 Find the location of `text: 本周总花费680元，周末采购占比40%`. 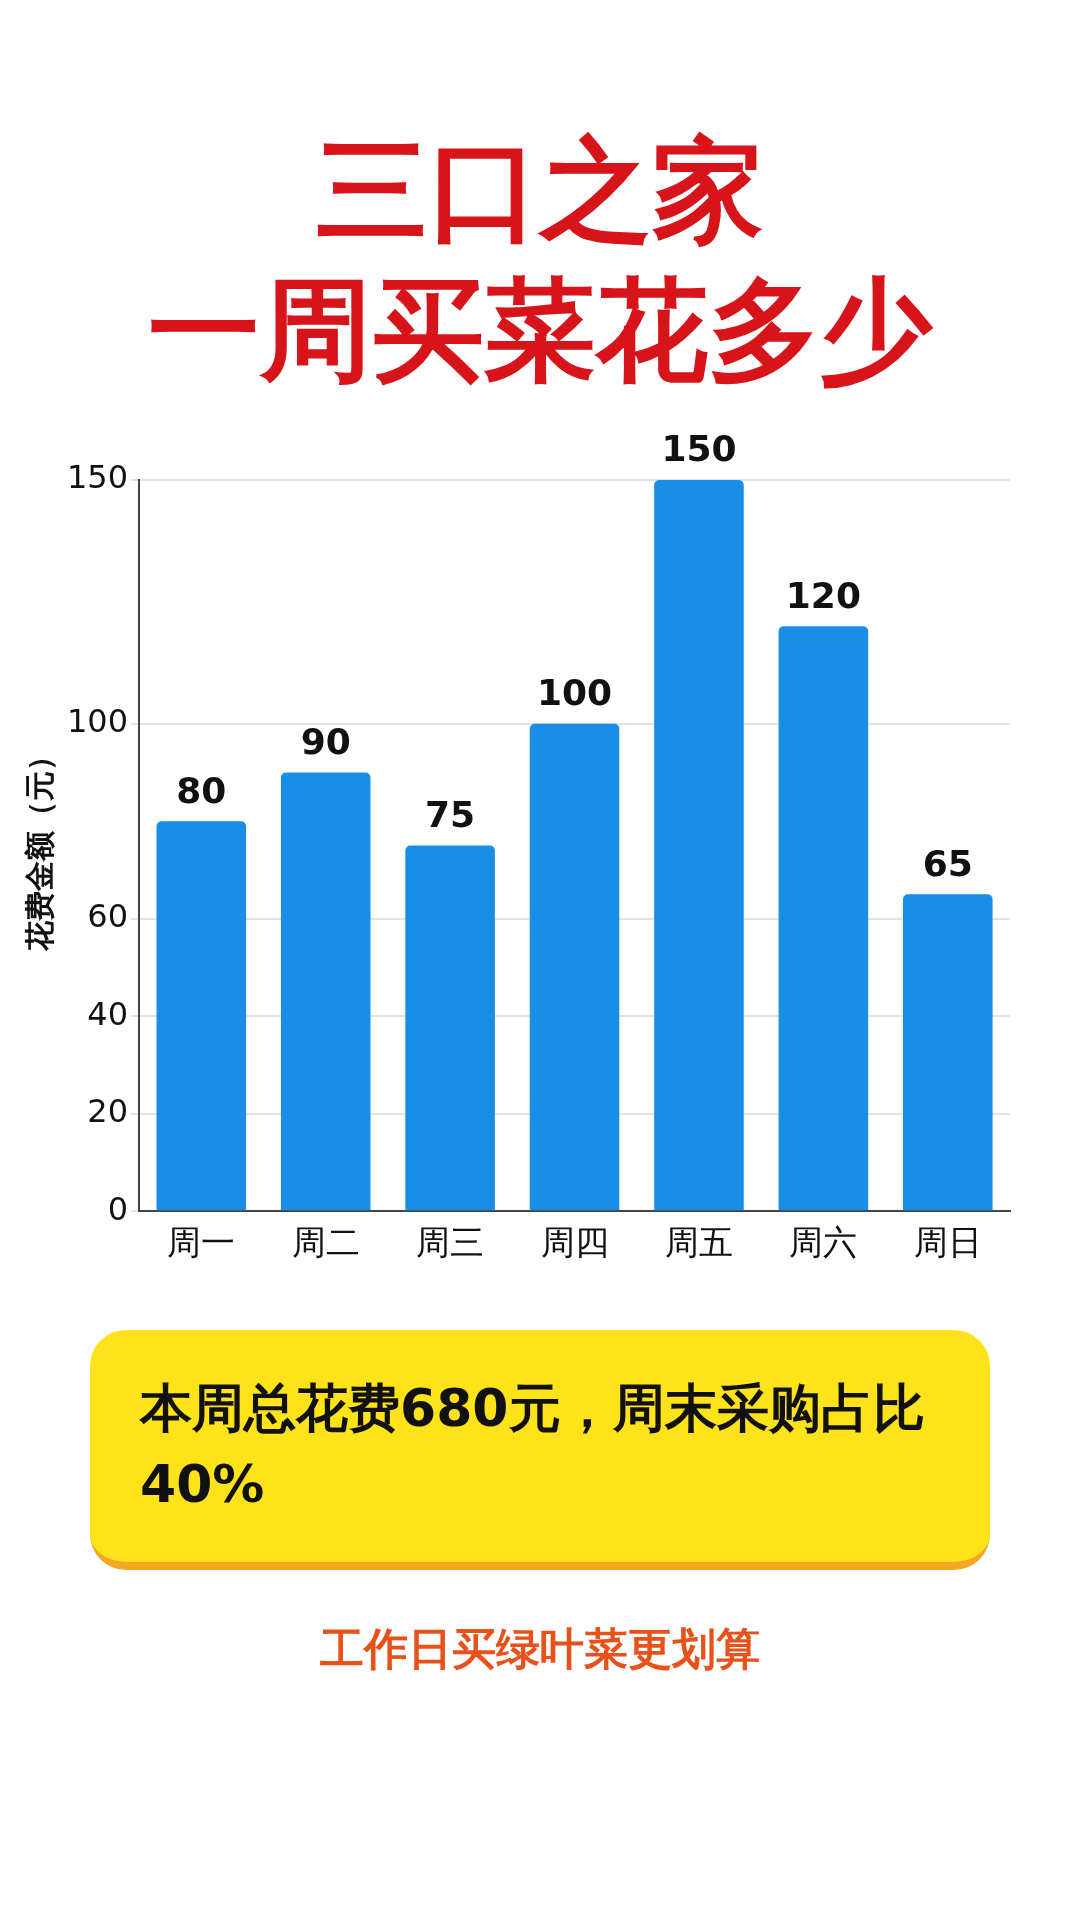

text: 本周总花费680元，周末采购占比40% is located at coordinates (540, 1450).